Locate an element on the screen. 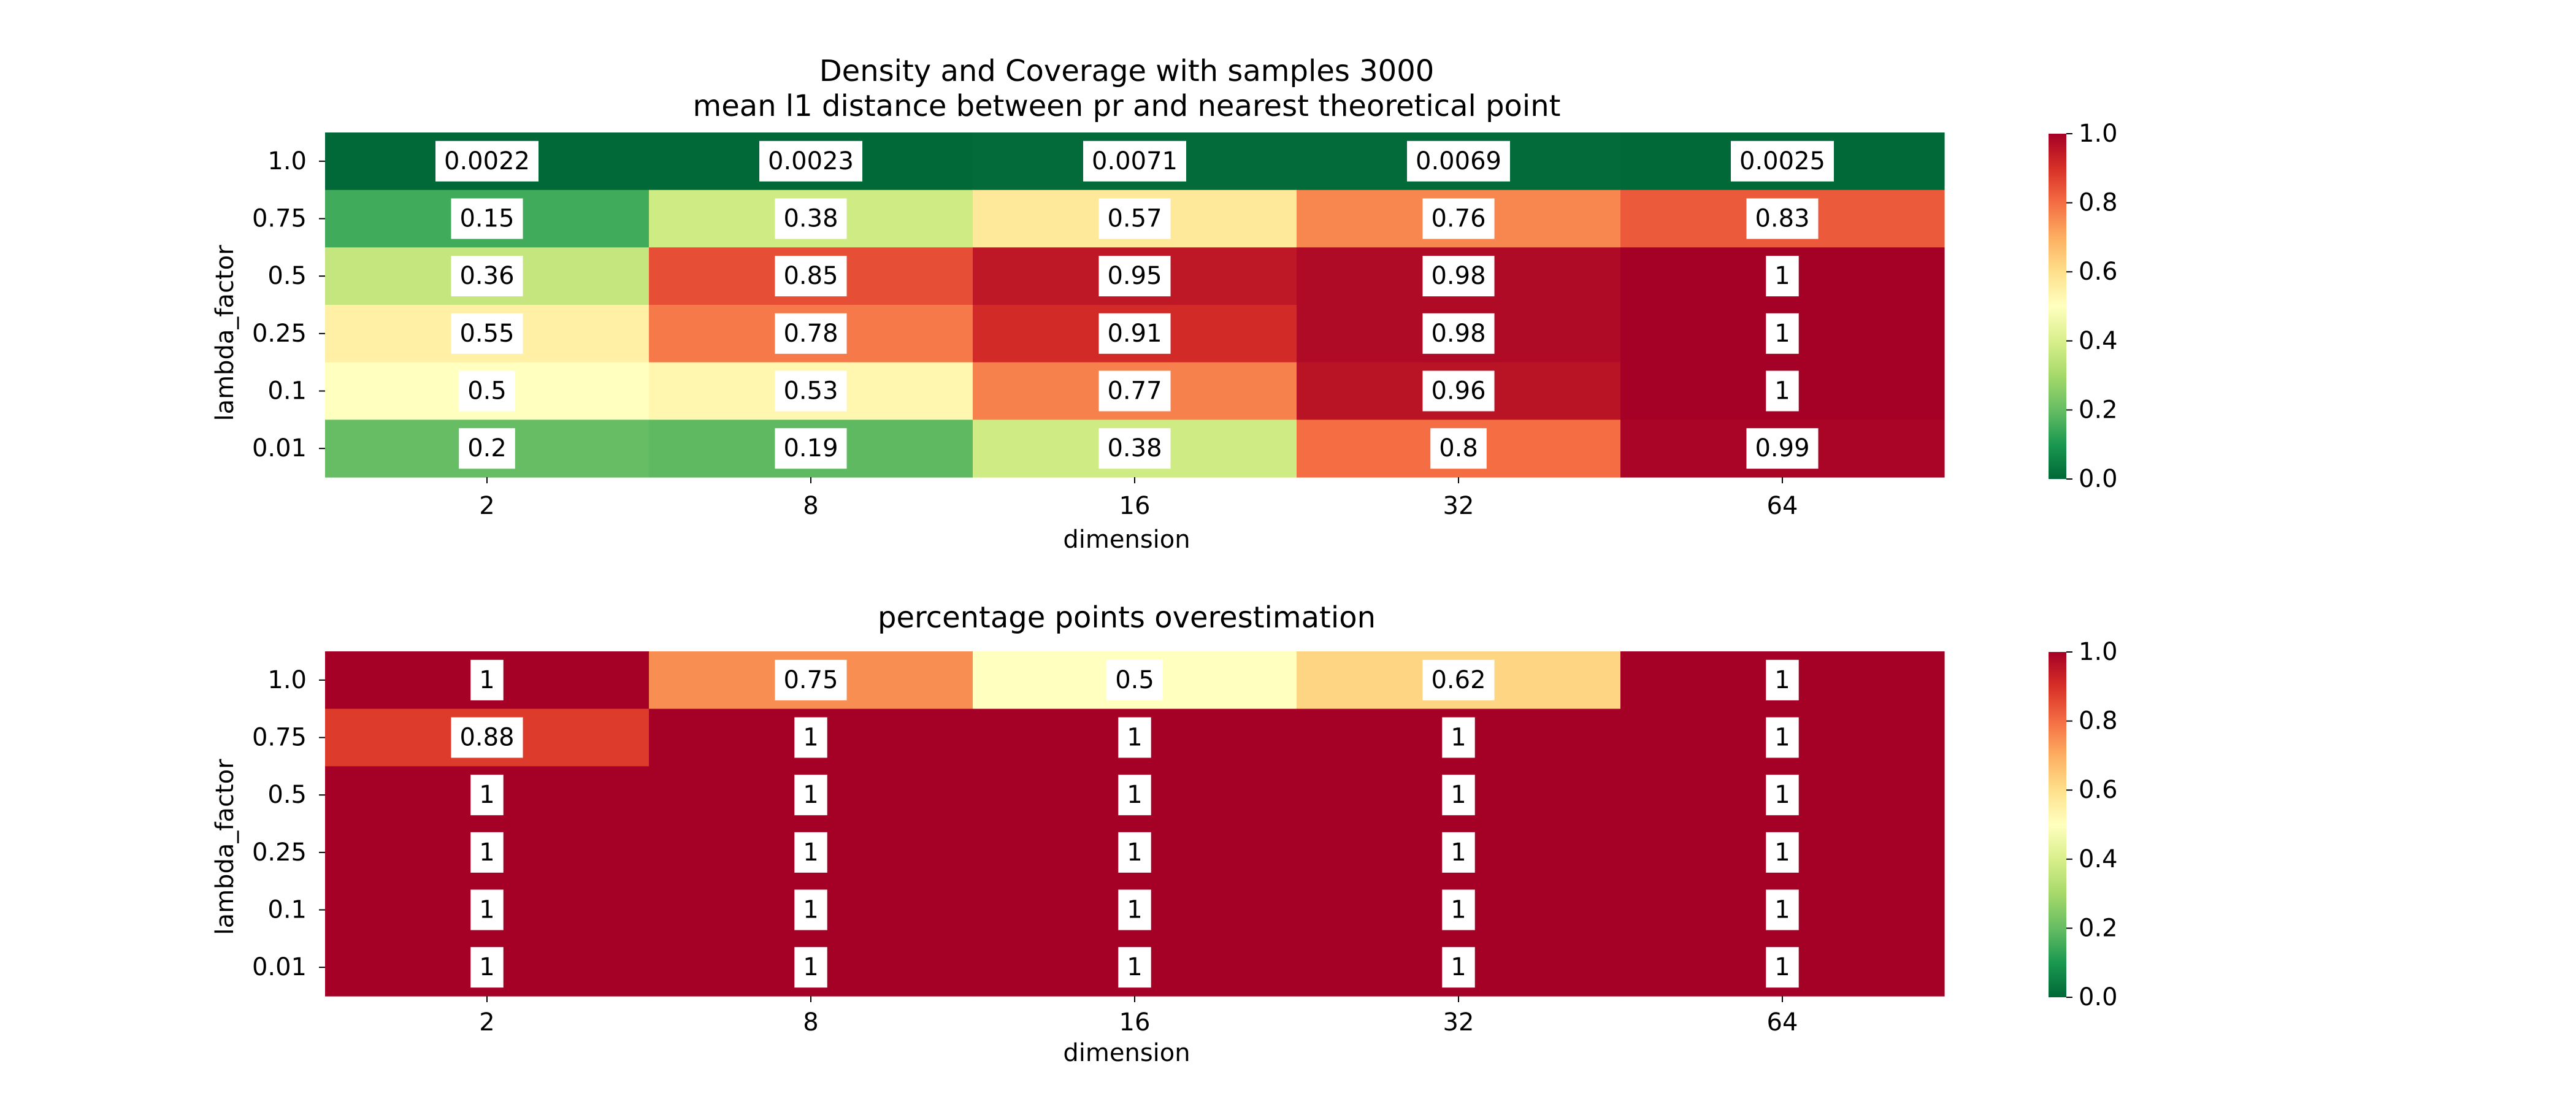  cell-value: 0.0022 is located at coordinates (487, 161).